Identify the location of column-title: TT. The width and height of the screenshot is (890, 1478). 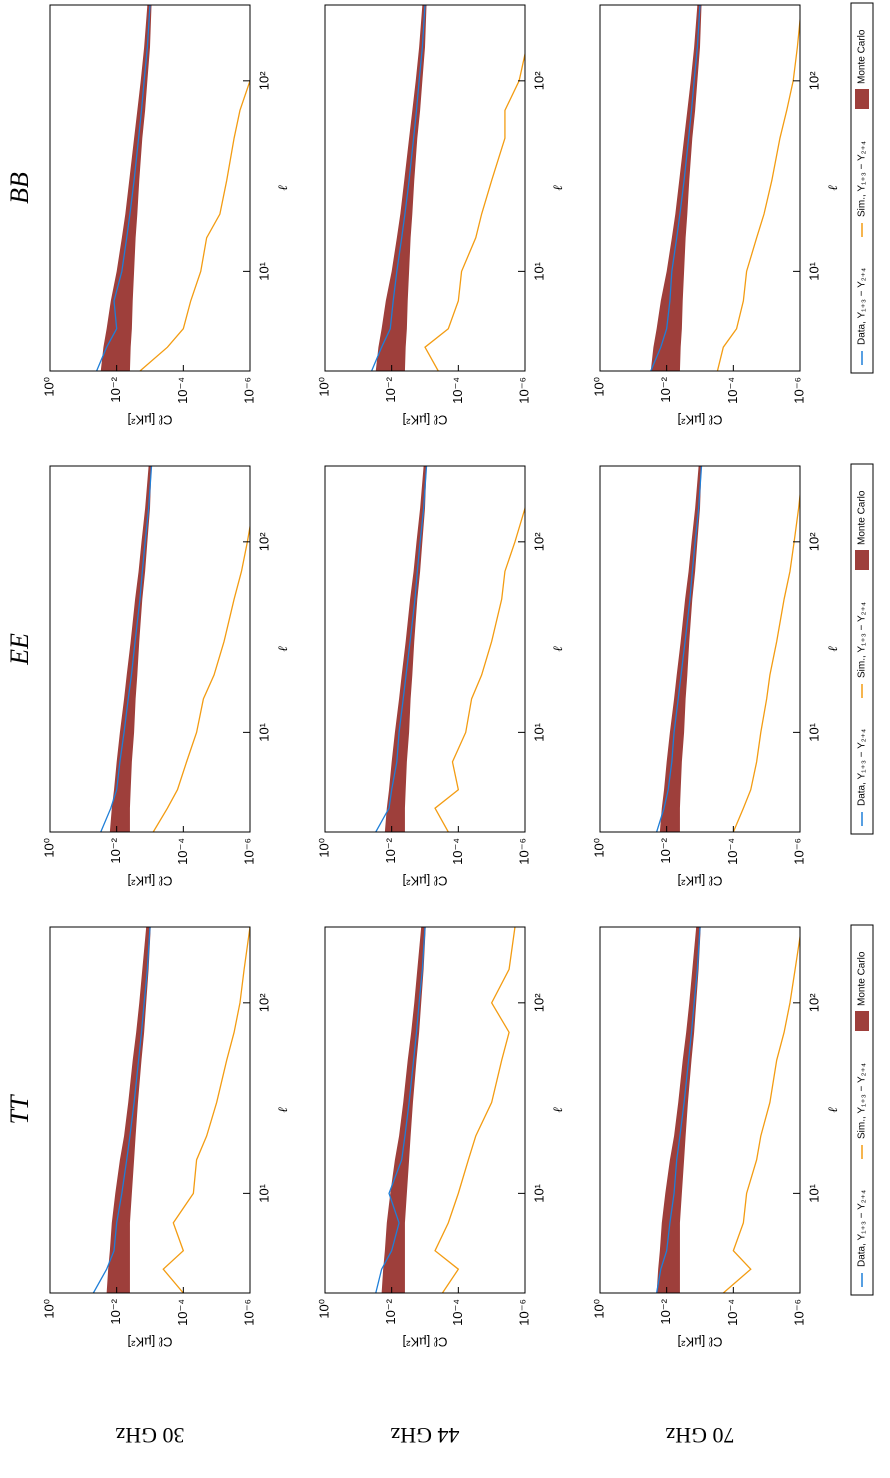
(19, 1109).